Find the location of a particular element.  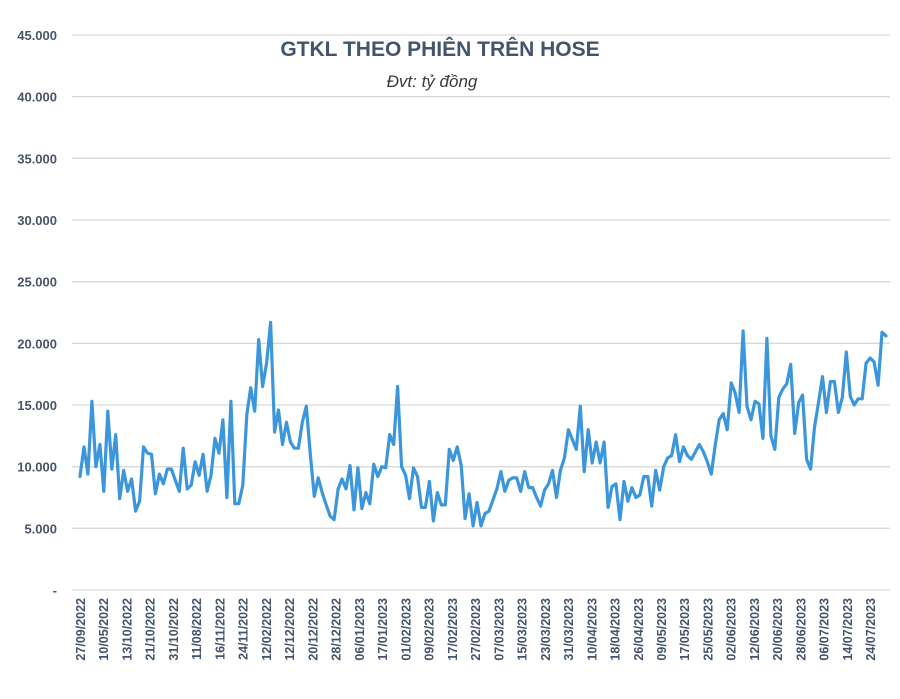

x-tick-label: 07/03/2023 is located at coordinates (499, 629).